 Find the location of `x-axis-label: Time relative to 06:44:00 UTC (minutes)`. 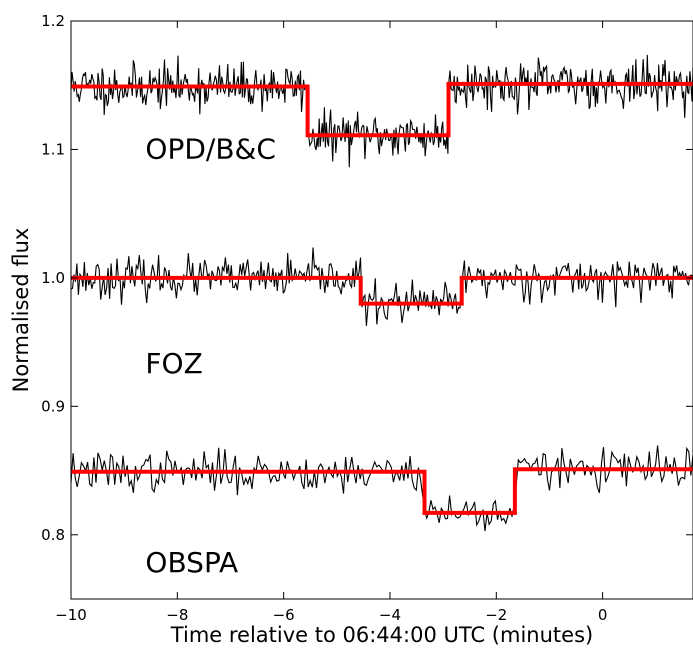

x-axis-label: Time relative to 06:44:00 UTC (minutes) is located at coordinates (381, 635).